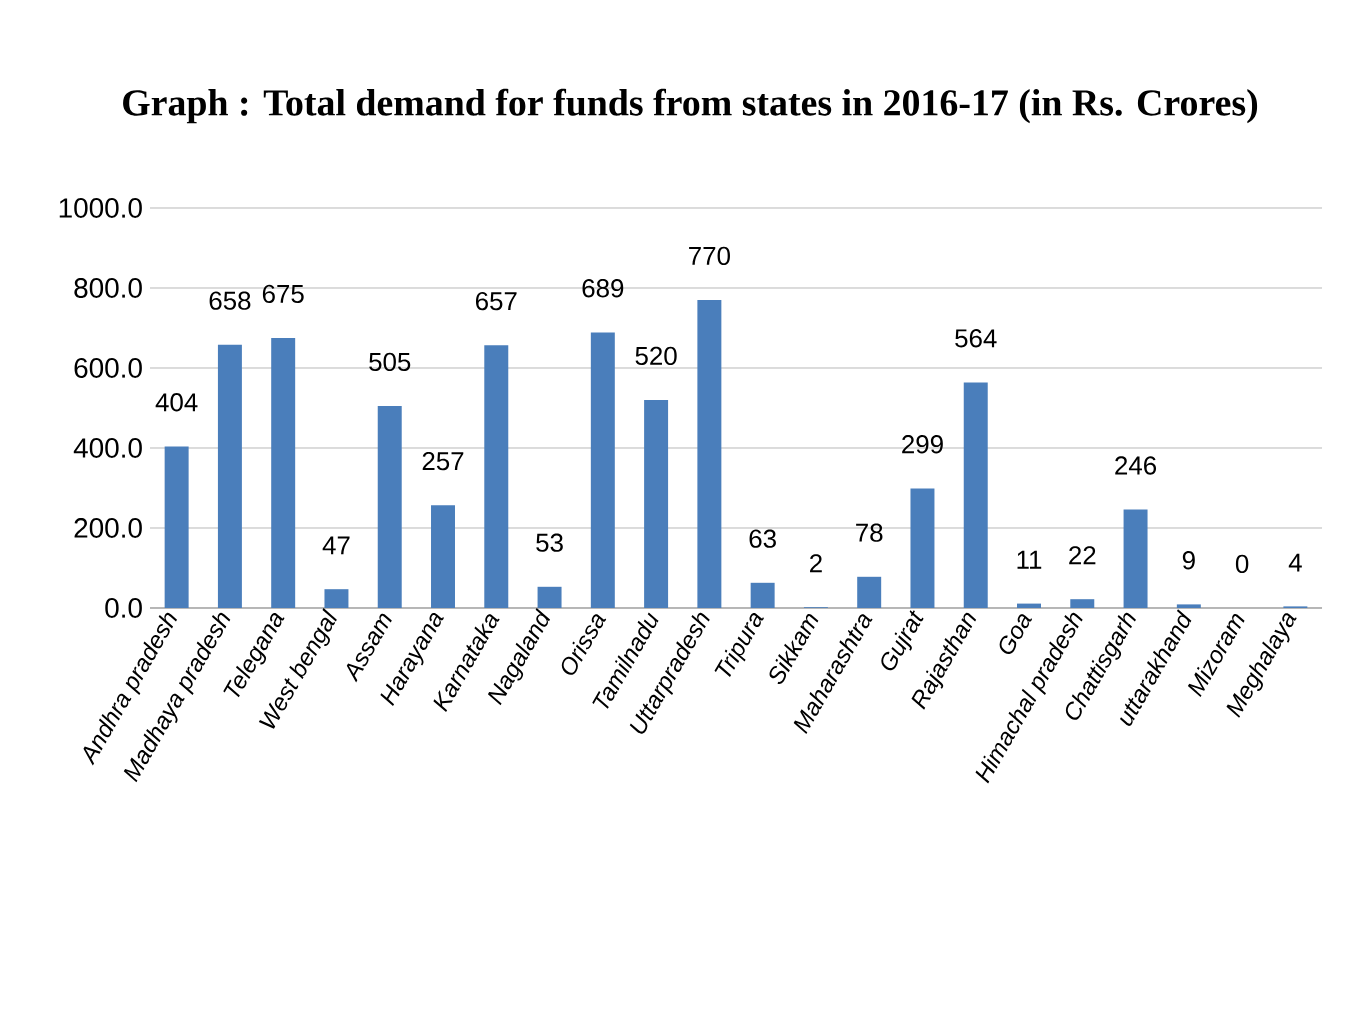 This screenshot has height=1026, width=1346. Describe the element at coordinates (283, 294) in the screenshot. I see `data-label: 675` at that location.